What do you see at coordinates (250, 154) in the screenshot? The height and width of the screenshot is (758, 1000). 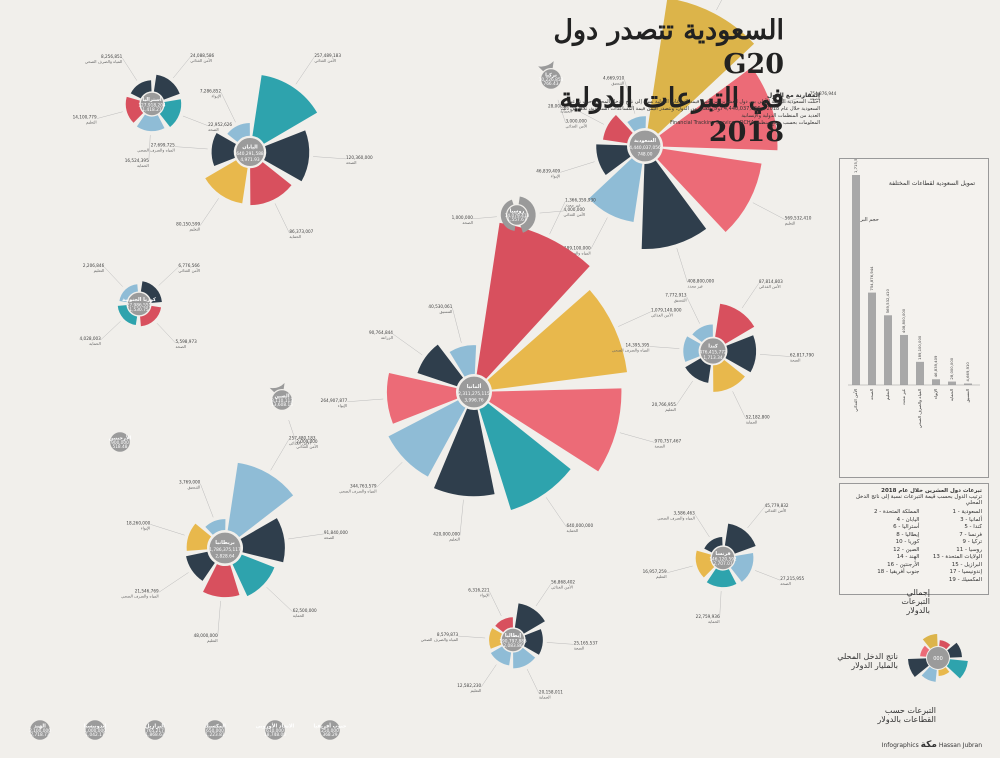 I see `country-total: 640,291,588` at bounding box center [250, 154].